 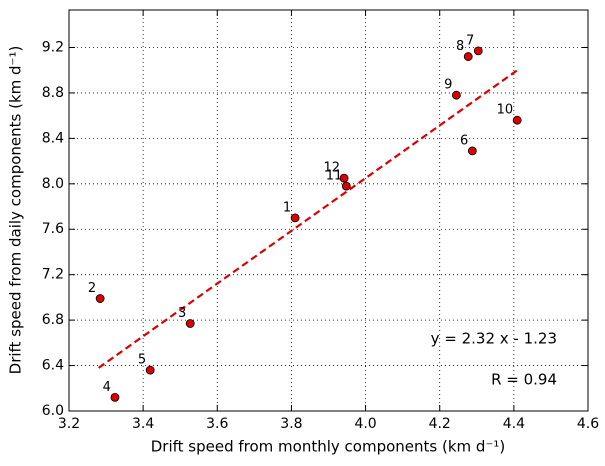 What do you see at coordinates (505, 110) in the screenshot?
I see `point-label: 10` at bounding box center [505, 110].